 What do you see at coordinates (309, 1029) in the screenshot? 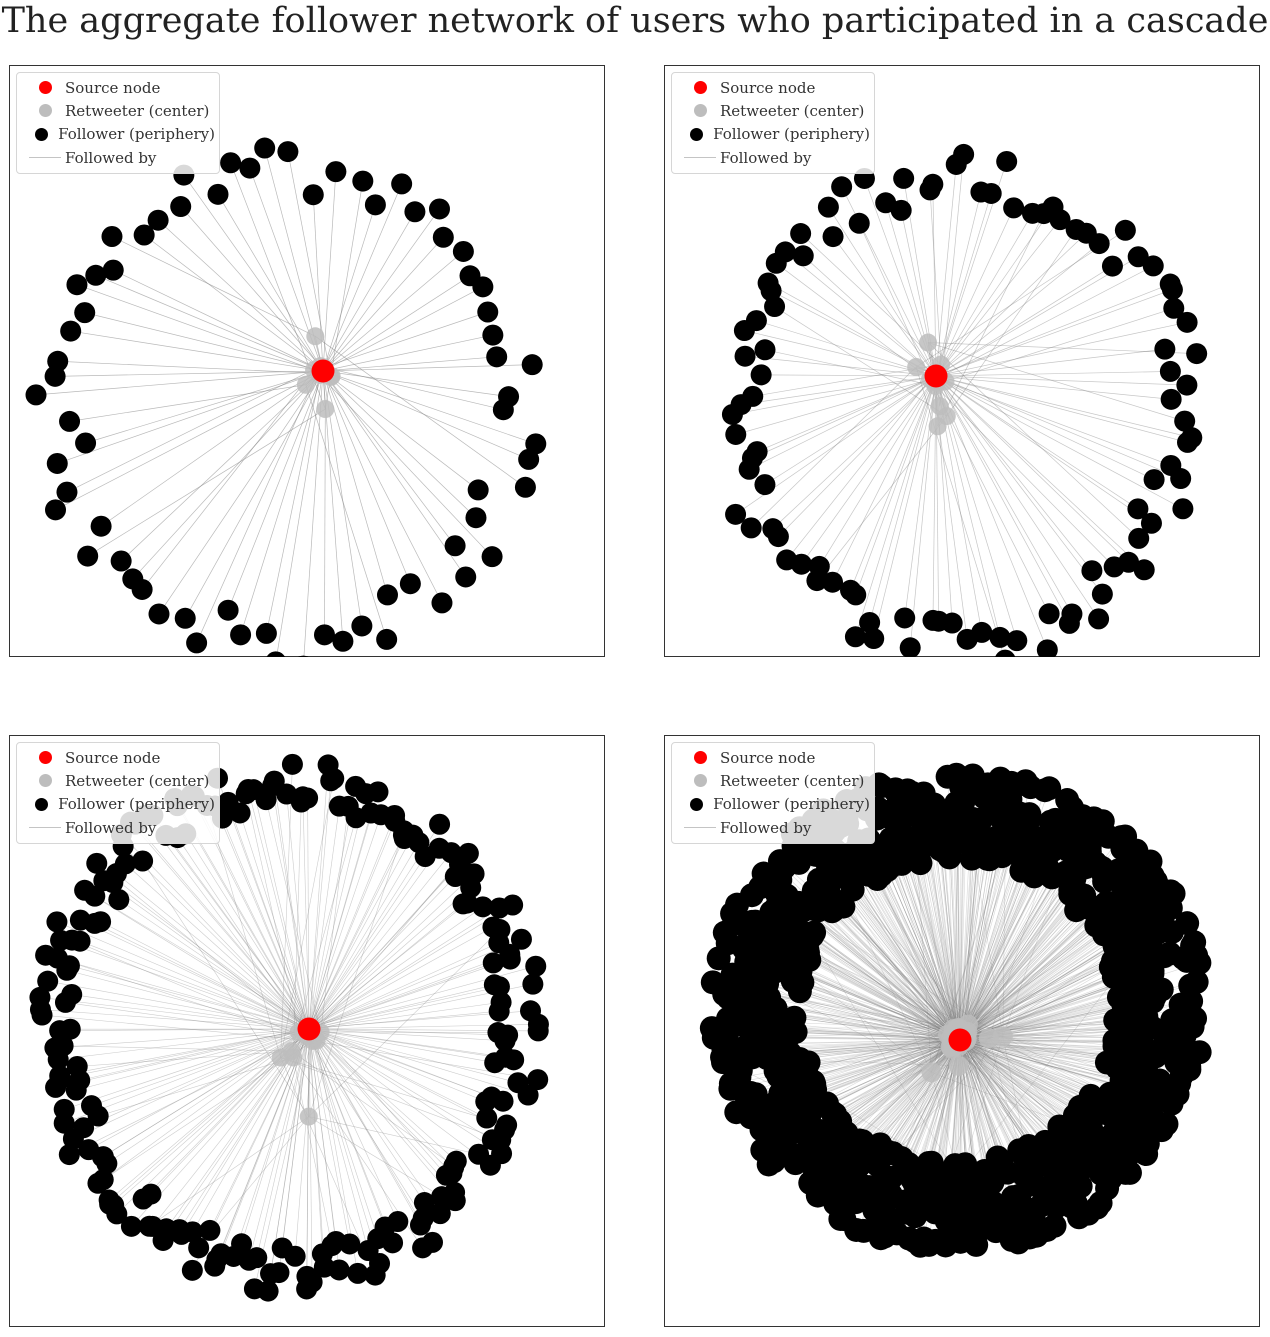
I see `source-node` at bounding box center [309, 1029].